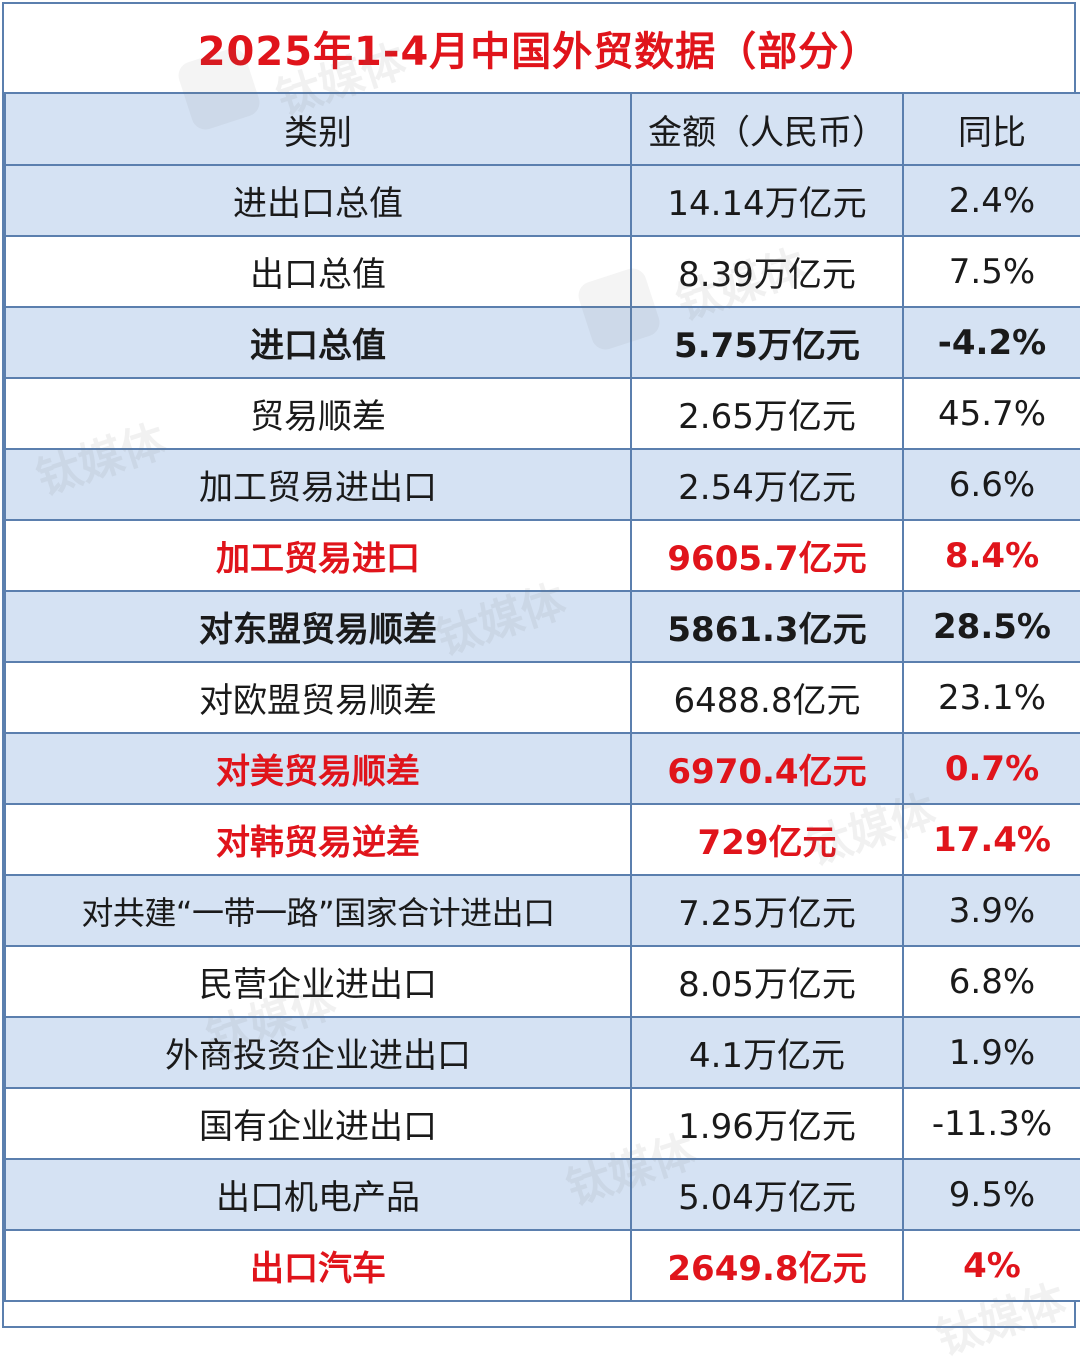 Image resolution: width=1080 pixels, height=1367 pixels. What do you see at coordinates (767, 413) in the screenshot?
I see `amount-cell: 2.65万亿元` at bounding box center [767, 413].